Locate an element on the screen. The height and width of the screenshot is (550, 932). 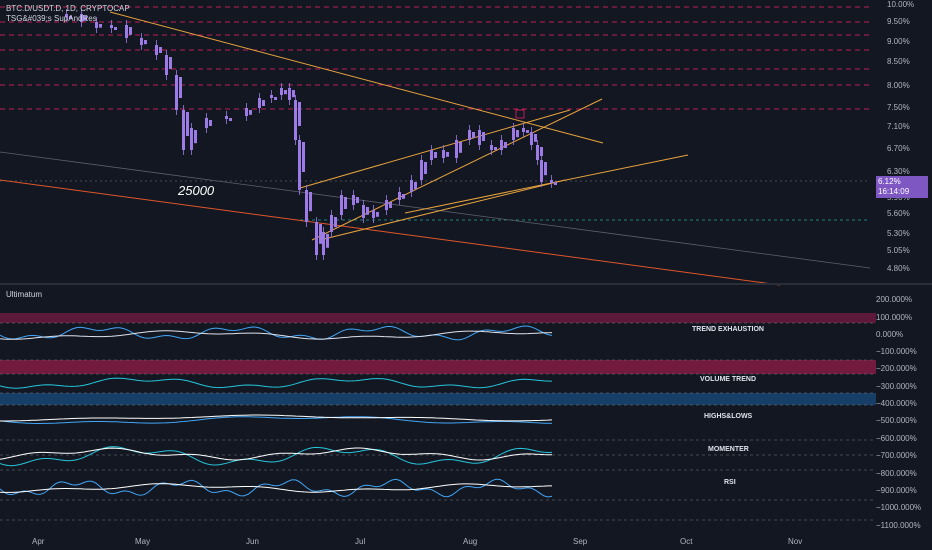
price-tick: 8.00% is located at coordinates (898, 85).